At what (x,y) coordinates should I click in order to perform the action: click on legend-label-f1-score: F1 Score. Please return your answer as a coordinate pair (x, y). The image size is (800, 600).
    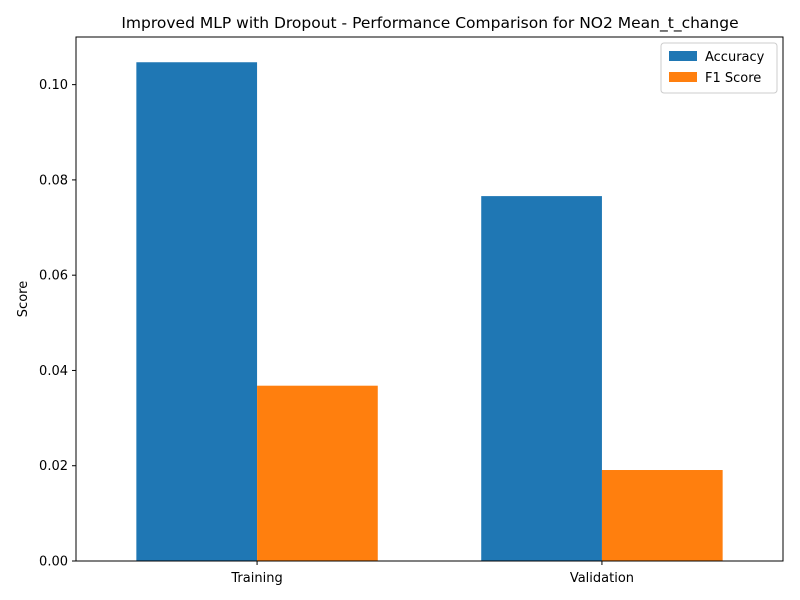
    Looking at the image, I should click on (733, 78).